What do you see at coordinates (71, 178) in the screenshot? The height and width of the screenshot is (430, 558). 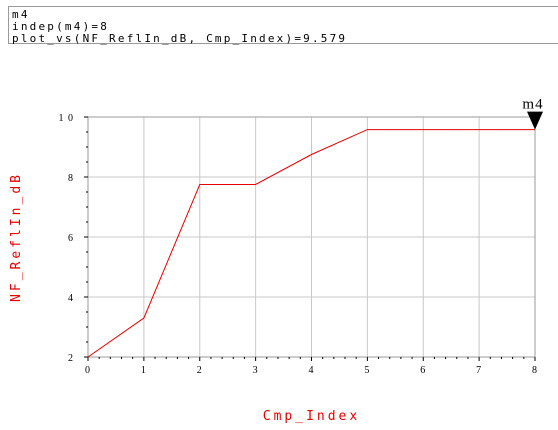 I see `y-tick-label-8: 8` at bounding box center [71, 178].